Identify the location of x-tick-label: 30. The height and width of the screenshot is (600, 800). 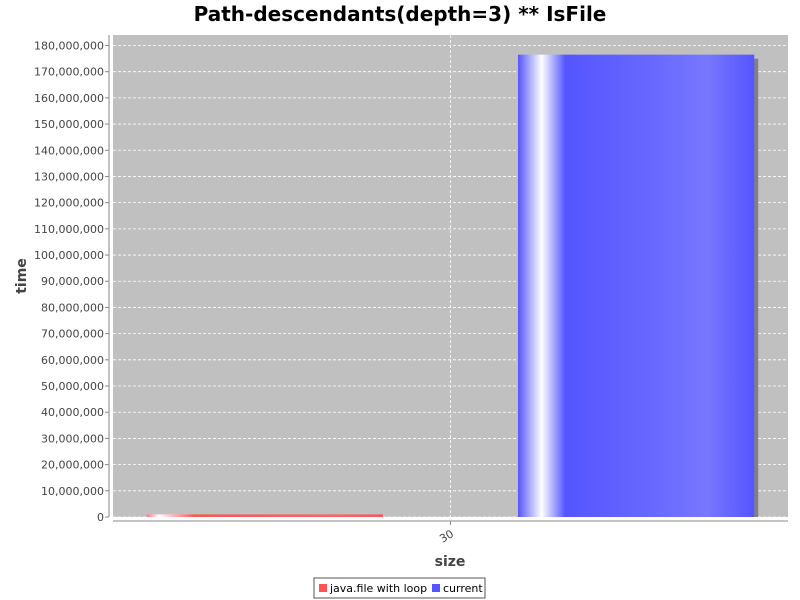
(446, 536).